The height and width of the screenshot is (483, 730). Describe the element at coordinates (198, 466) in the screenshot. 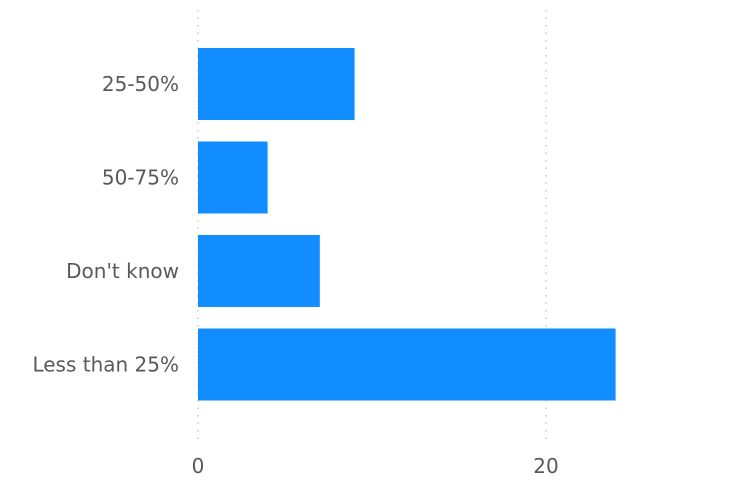

I see `x-tick-label-0: 0` at that location.